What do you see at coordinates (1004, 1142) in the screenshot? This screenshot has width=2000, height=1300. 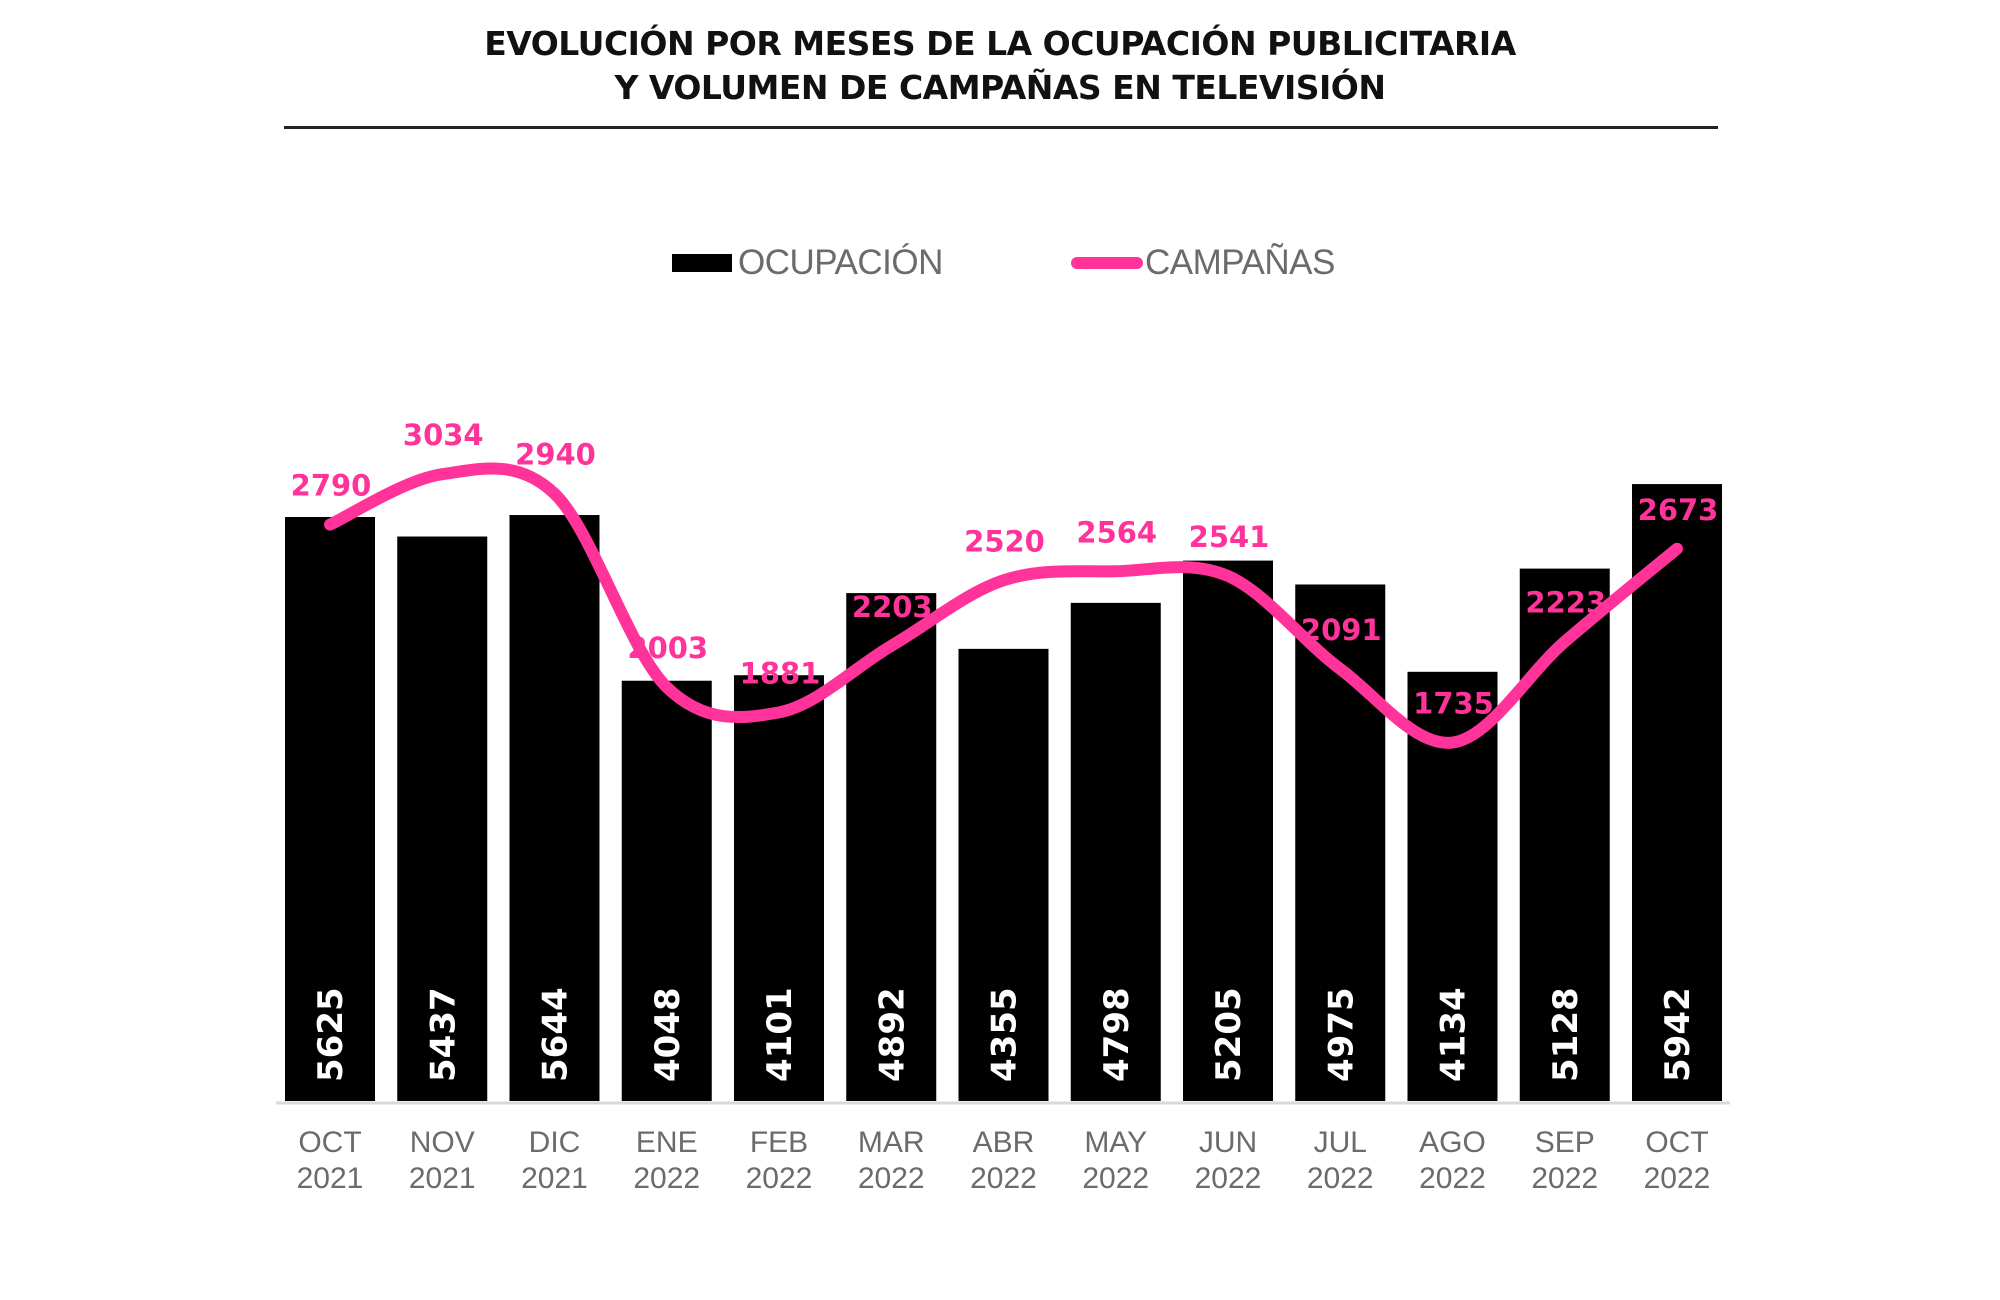 I see `x-tick-label-month-6: ABR` at bounding box center [1004, 1142].